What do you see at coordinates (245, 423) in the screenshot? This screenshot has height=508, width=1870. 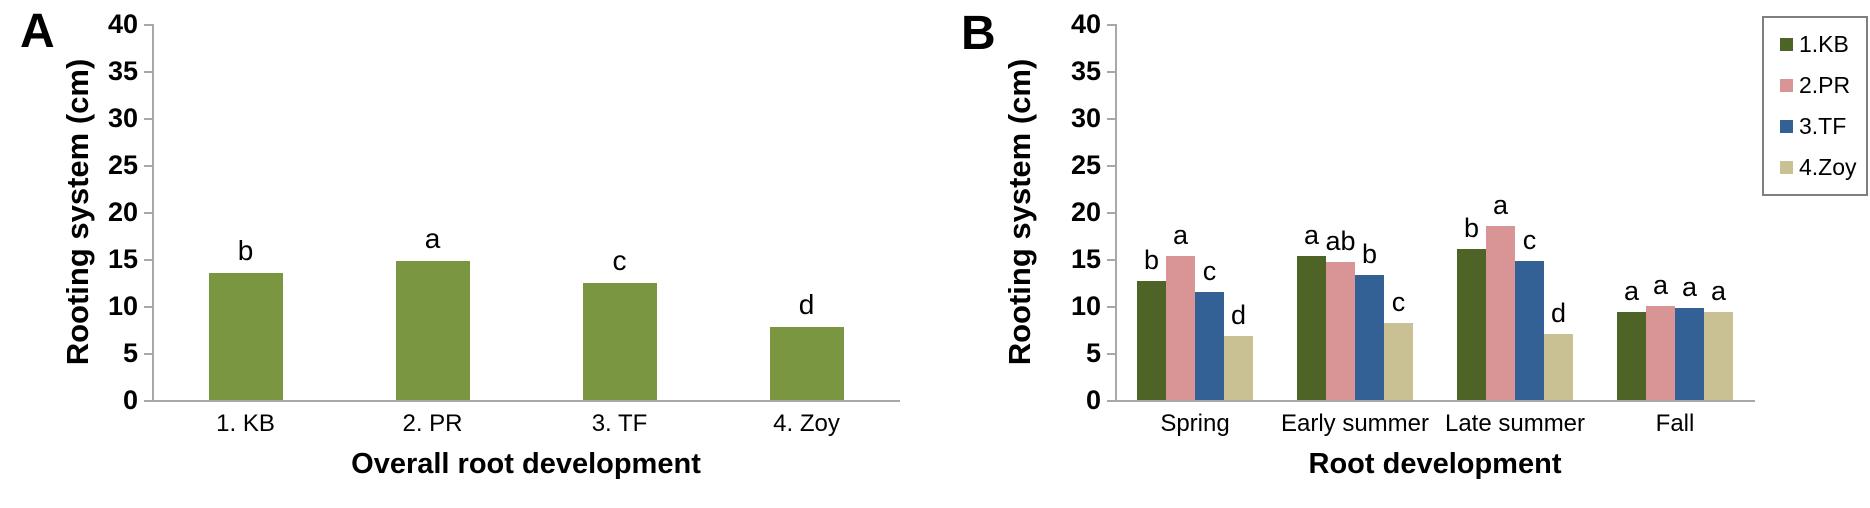 I see `x-tick-label: 1. KB` at bounding box center [245, 423].